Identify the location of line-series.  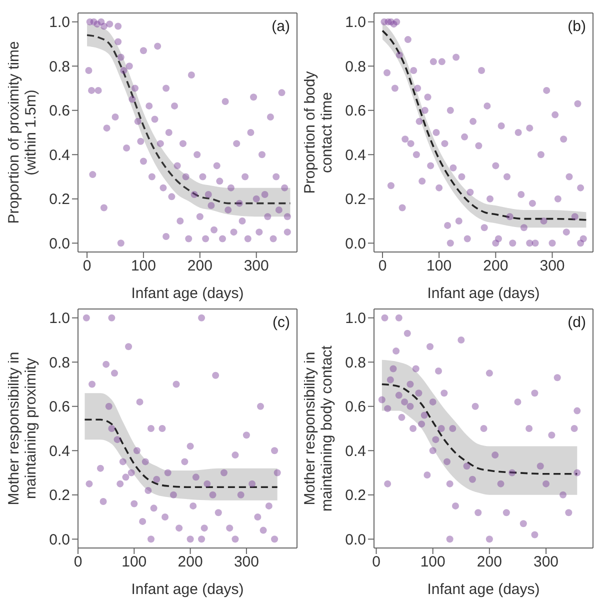
(181, 453).